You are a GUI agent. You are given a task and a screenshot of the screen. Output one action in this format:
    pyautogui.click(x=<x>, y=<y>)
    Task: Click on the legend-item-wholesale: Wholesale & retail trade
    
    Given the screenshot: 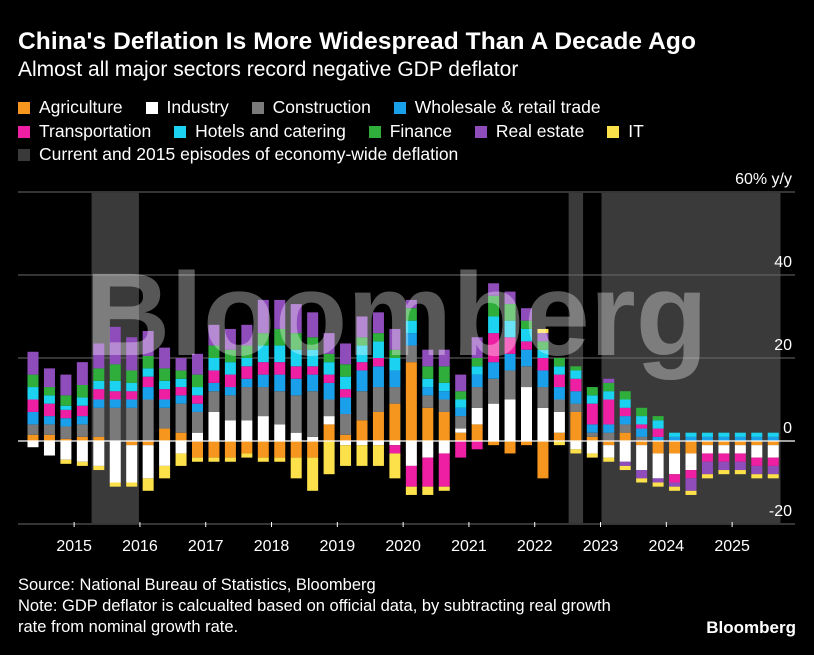 What is the action you would take?
    pyautogui.click(x=497, y=107)
    